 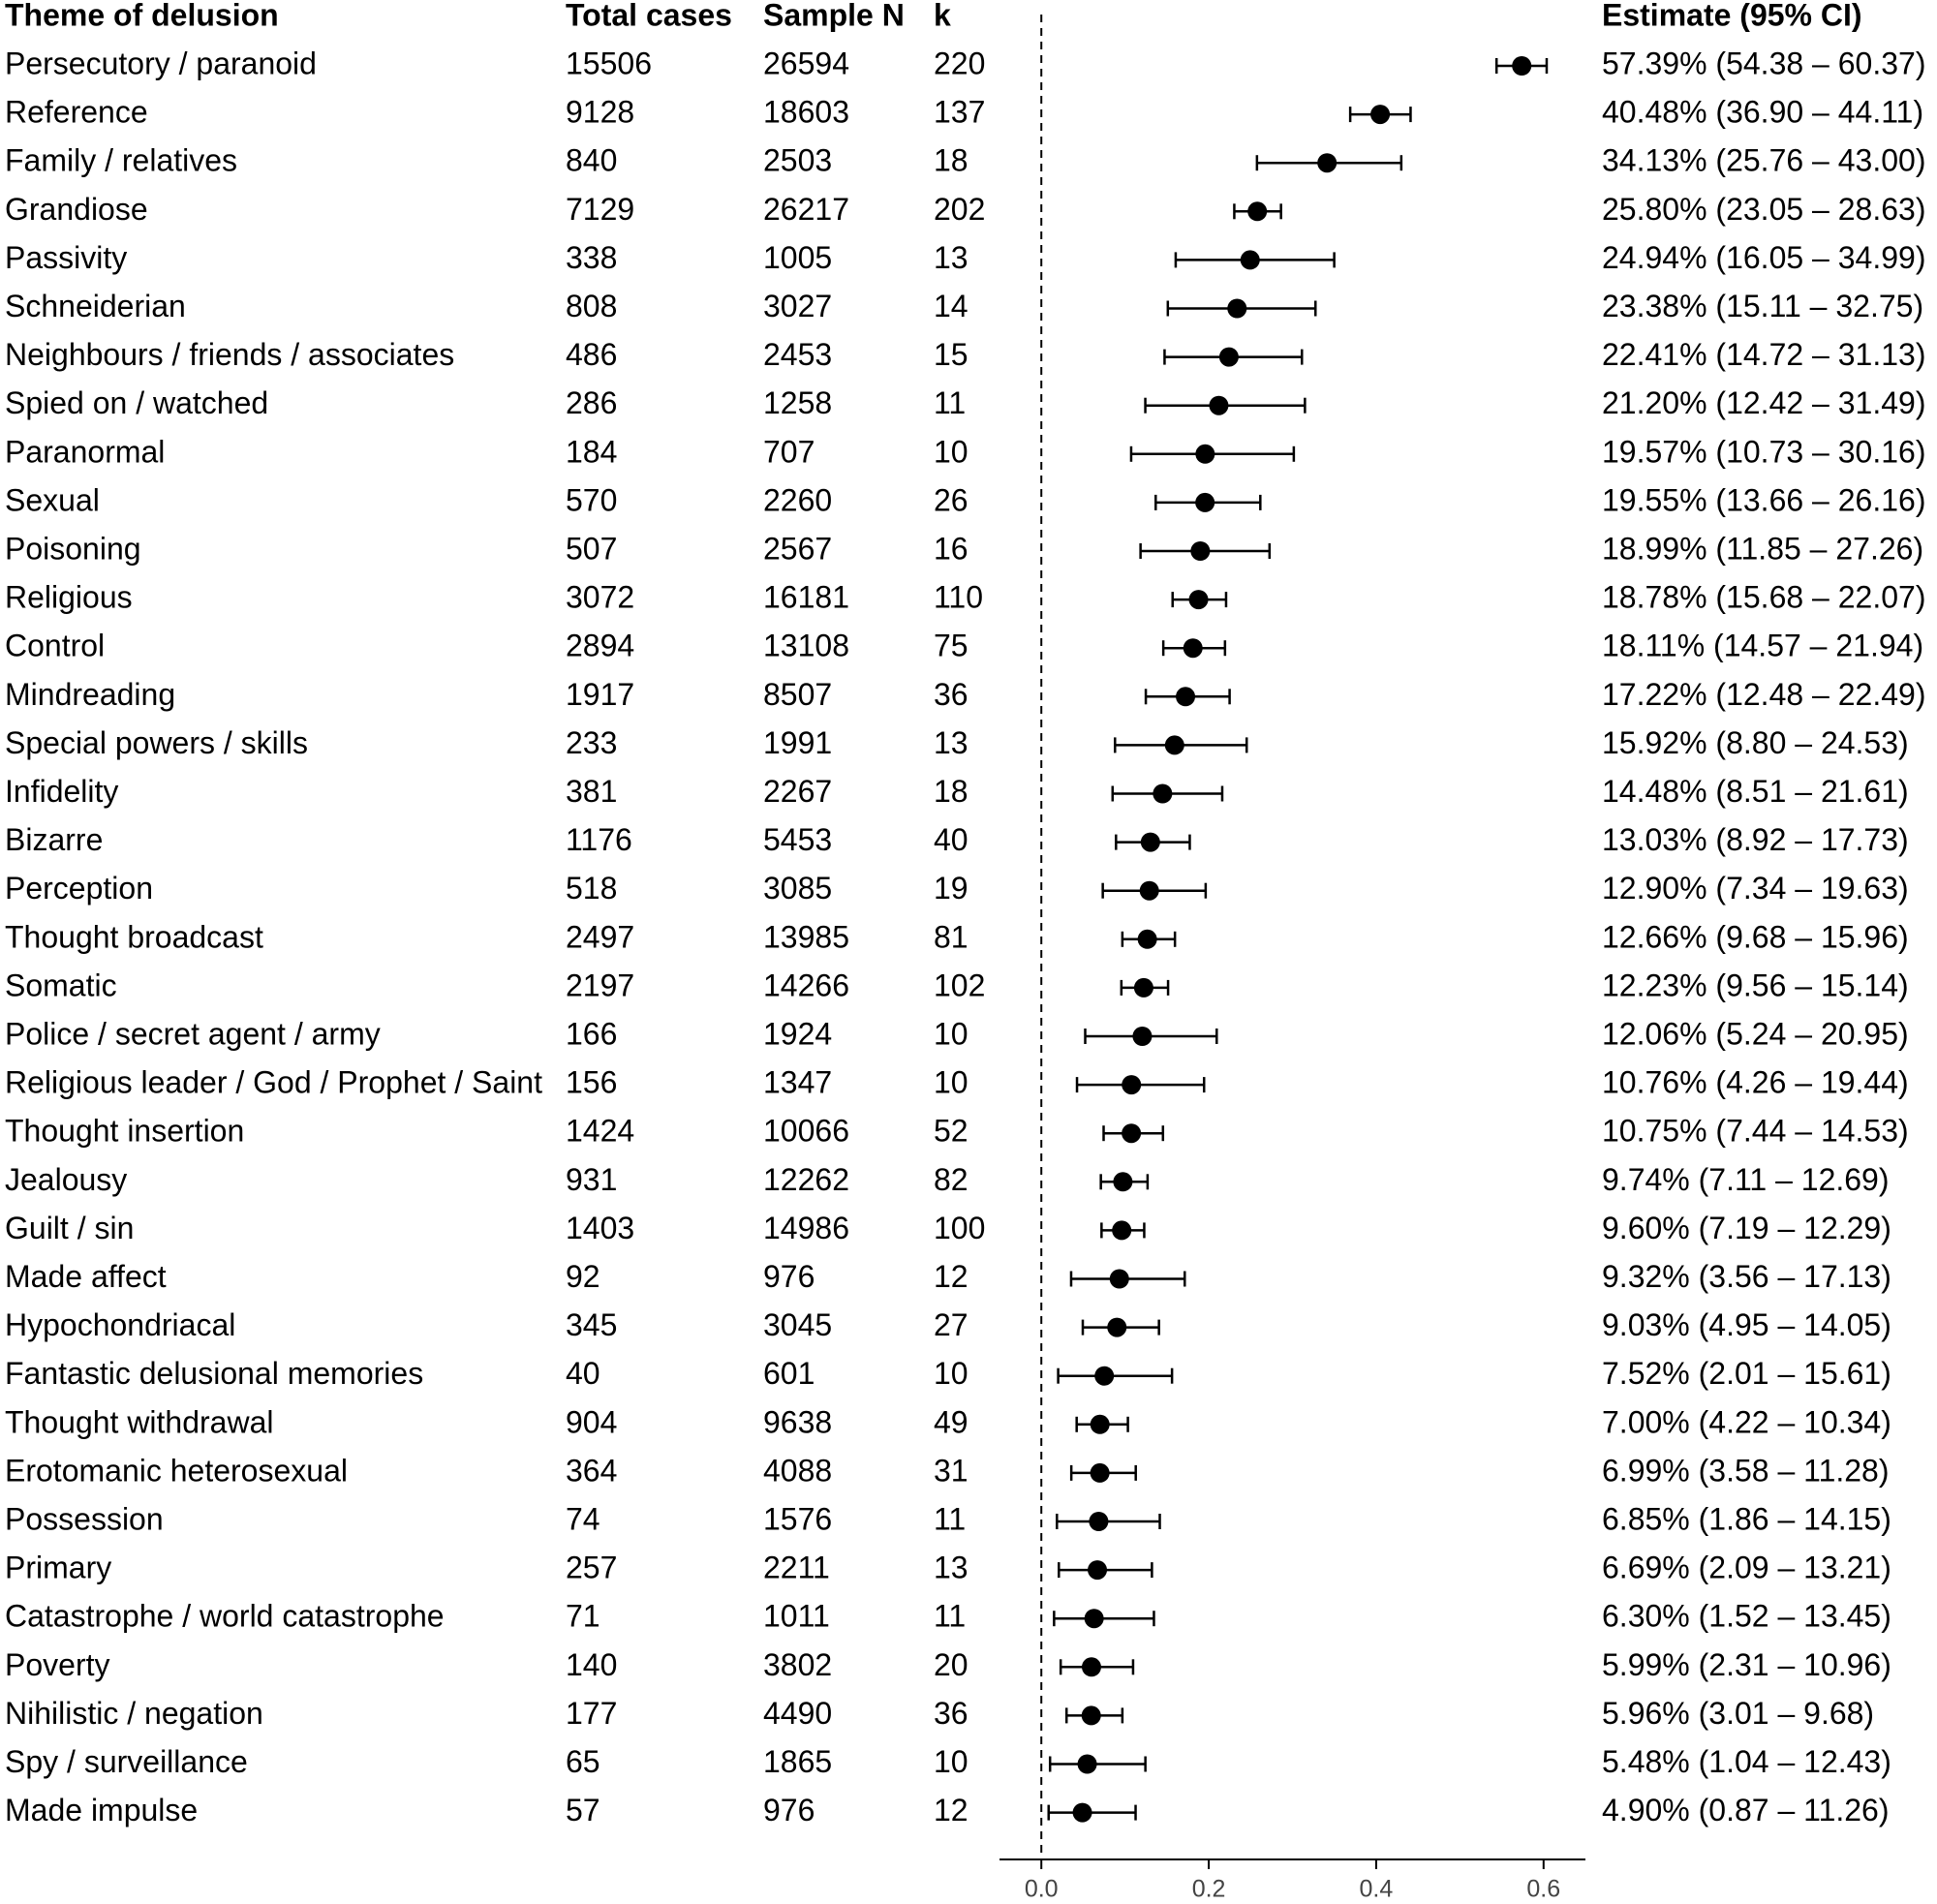 I want to click on total-cases: 184, so click(x=591, y=452).